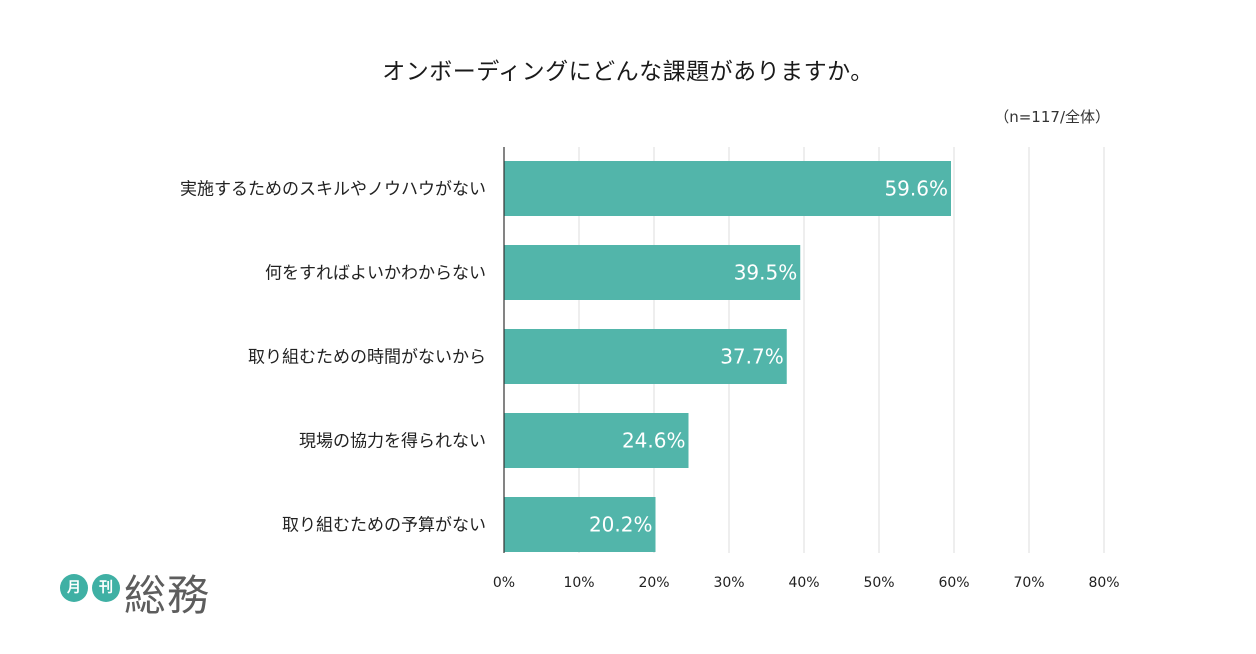 Image resolution: width=1256 pixels, height=654 pixels. Describe the element at coordinates (367, 358) in the screenshot. I see `category-label-3: 取り組むための時間がないから` at that location.